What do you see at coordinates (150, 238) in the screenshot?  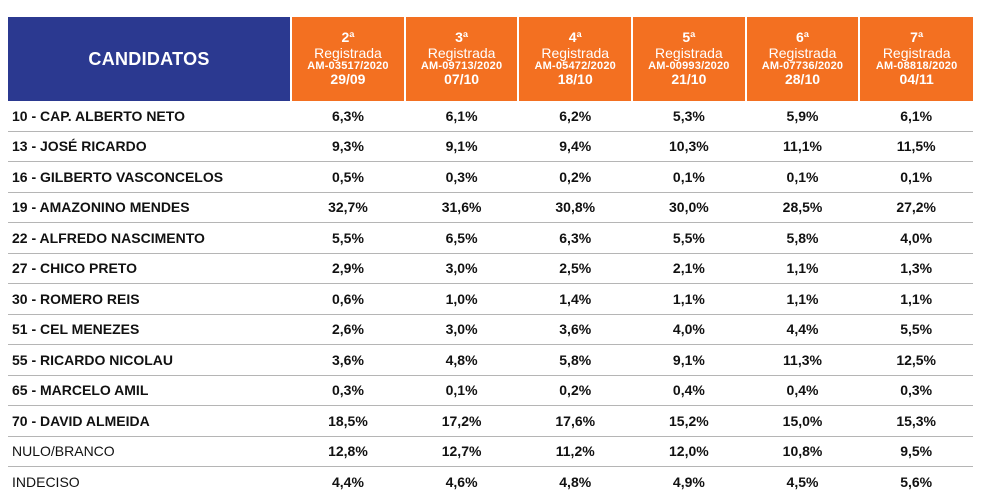 I see `candidate-name: 22 - ALFREDO NASCIMENTO` at bounding box center [150, 238].